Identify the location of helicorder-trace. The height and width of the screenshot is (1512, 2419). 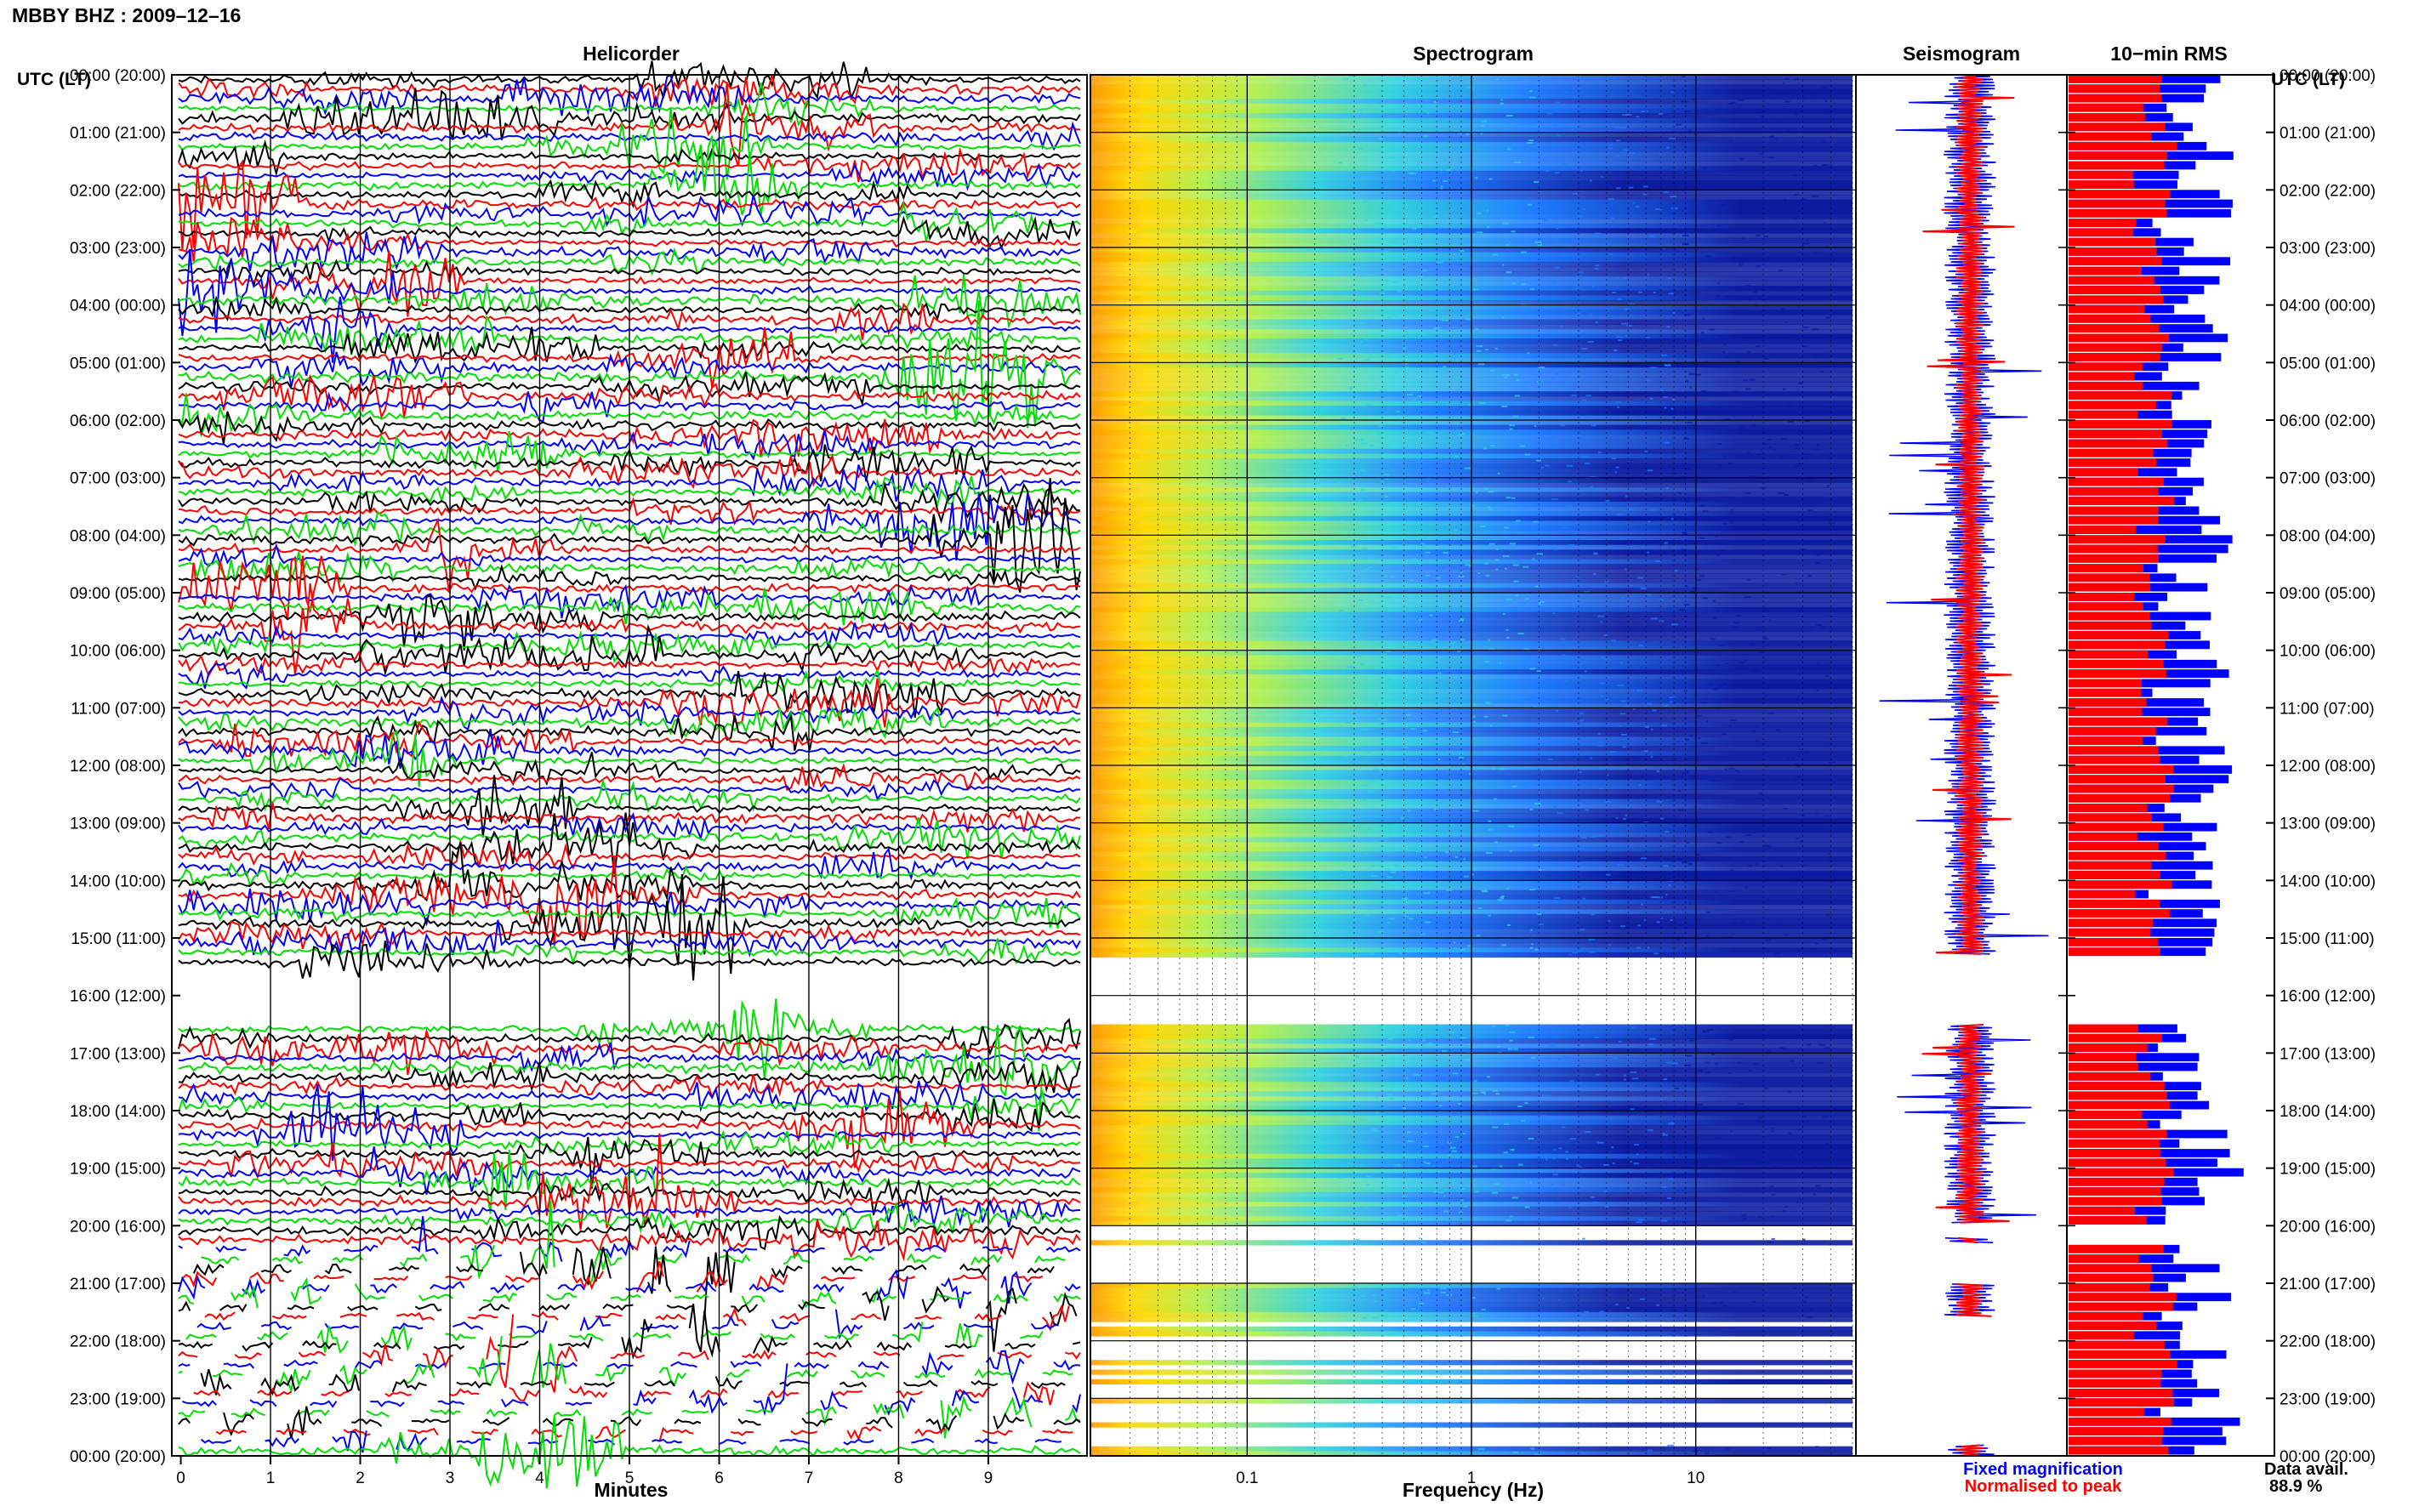
(629, 1289).